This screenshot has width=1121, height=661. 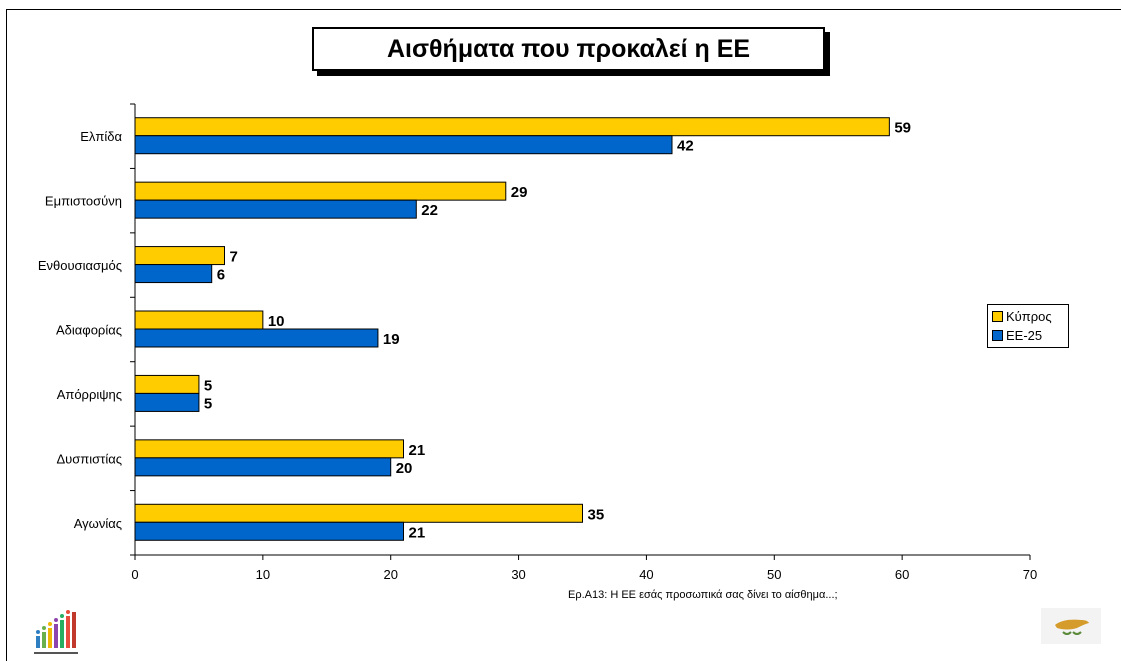 What do you see at coordinates (263, 574) in the screenshot?
I see `x-tick-label: 10` at bounding box center [263, 574].